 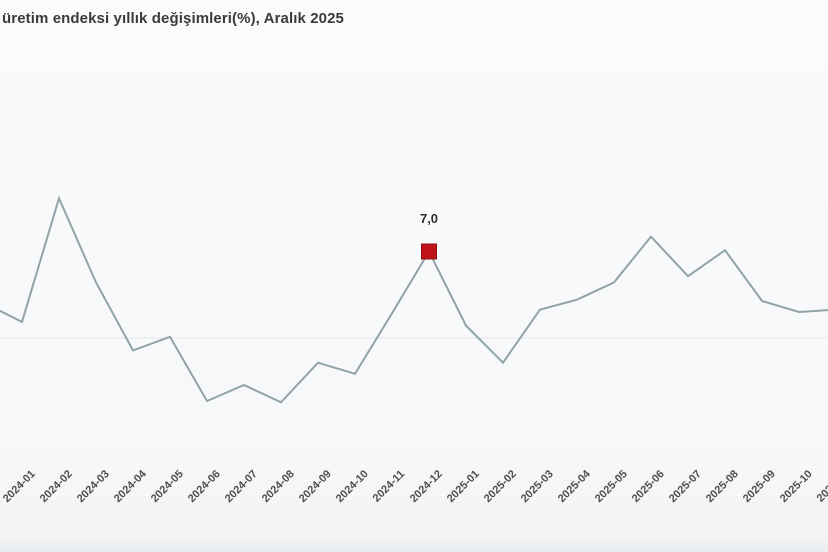 I want to click on x-axis-label: 2025-02, so click(x=500, y=487).